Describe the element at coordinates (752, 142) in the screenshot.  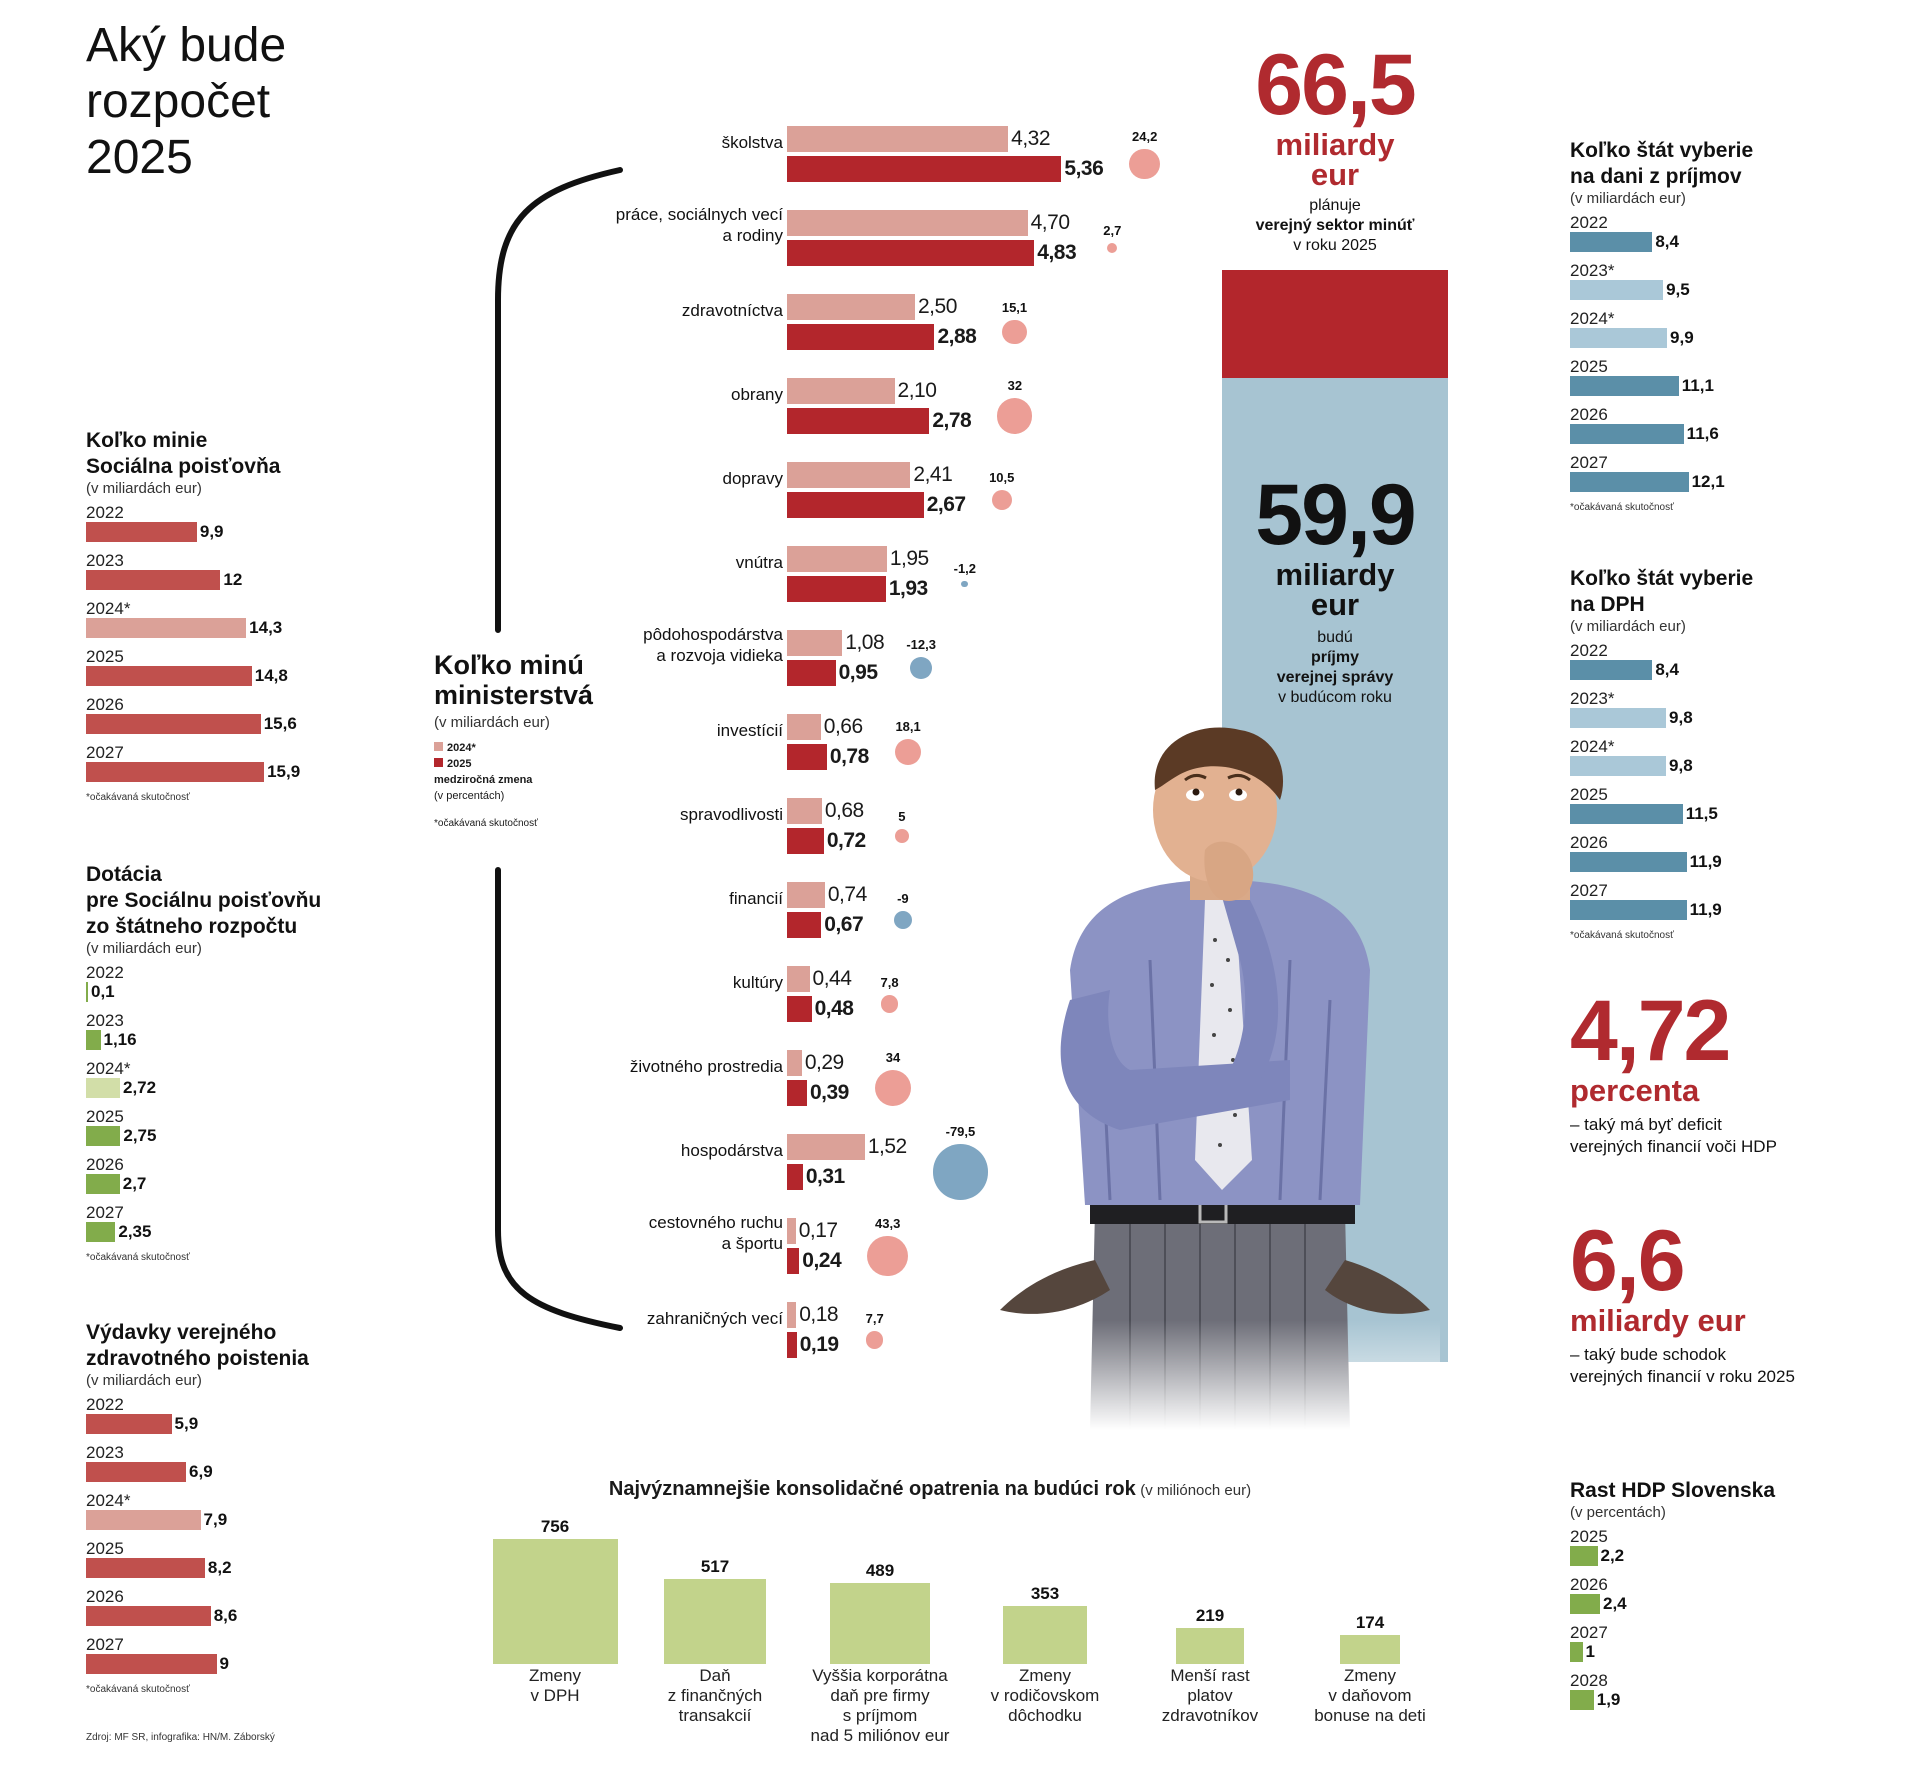
I see `ministry-name: školstva` at that location.